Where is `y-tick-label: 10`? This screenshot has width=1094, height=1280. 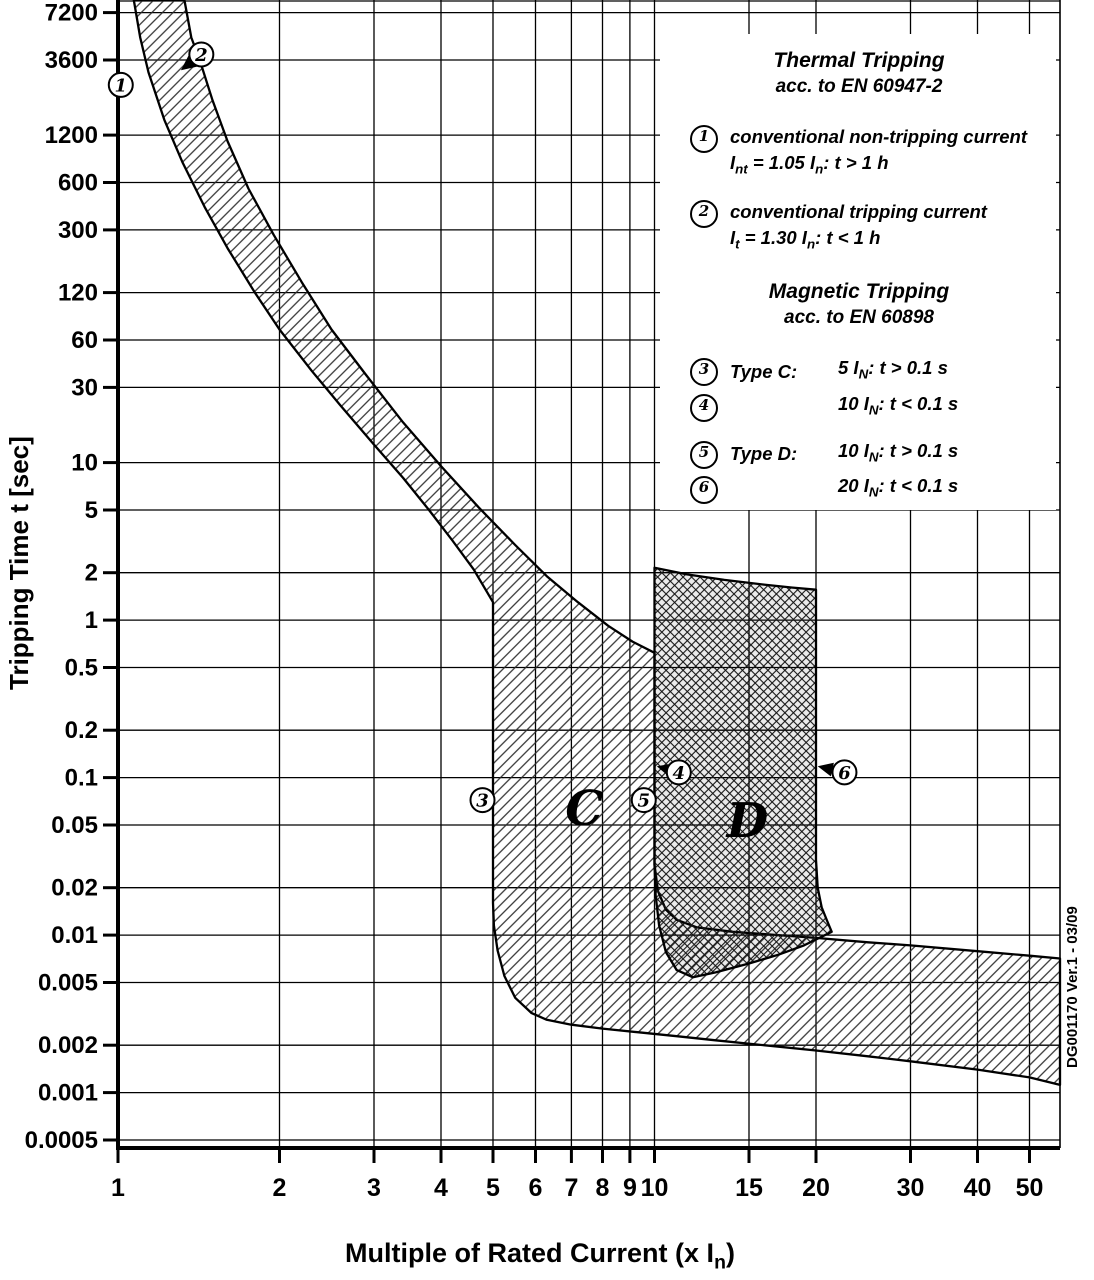 y-tick-label: 10 is located at coordinates (84, 463).